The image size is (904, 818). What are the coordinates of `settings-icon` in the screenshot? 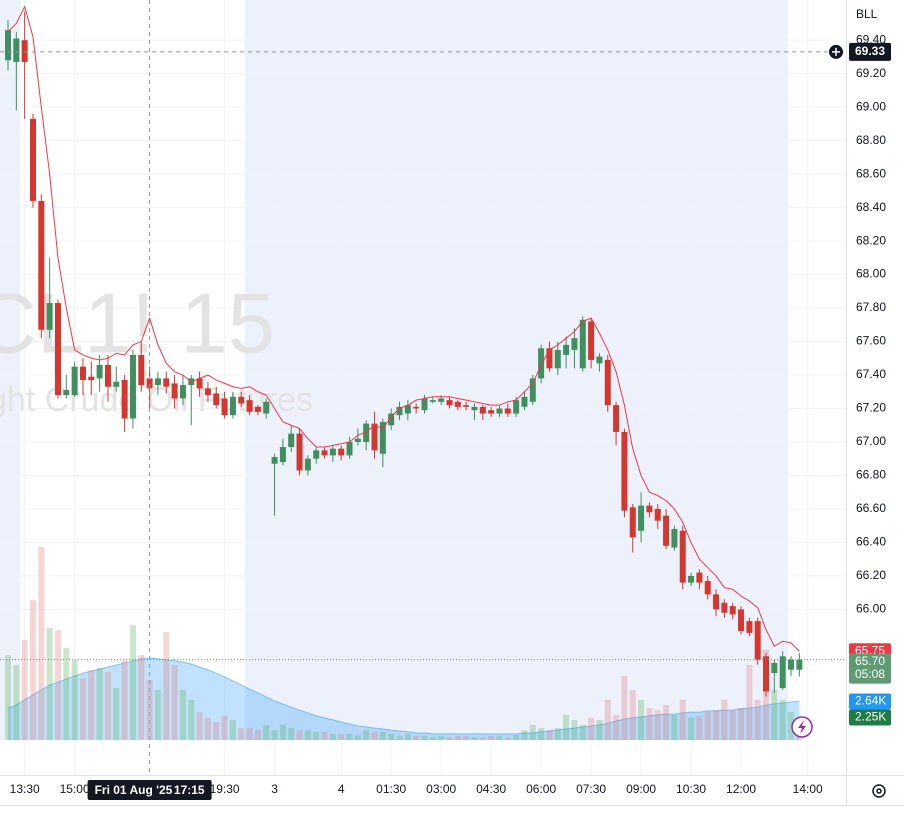 It's located at (879, 791).